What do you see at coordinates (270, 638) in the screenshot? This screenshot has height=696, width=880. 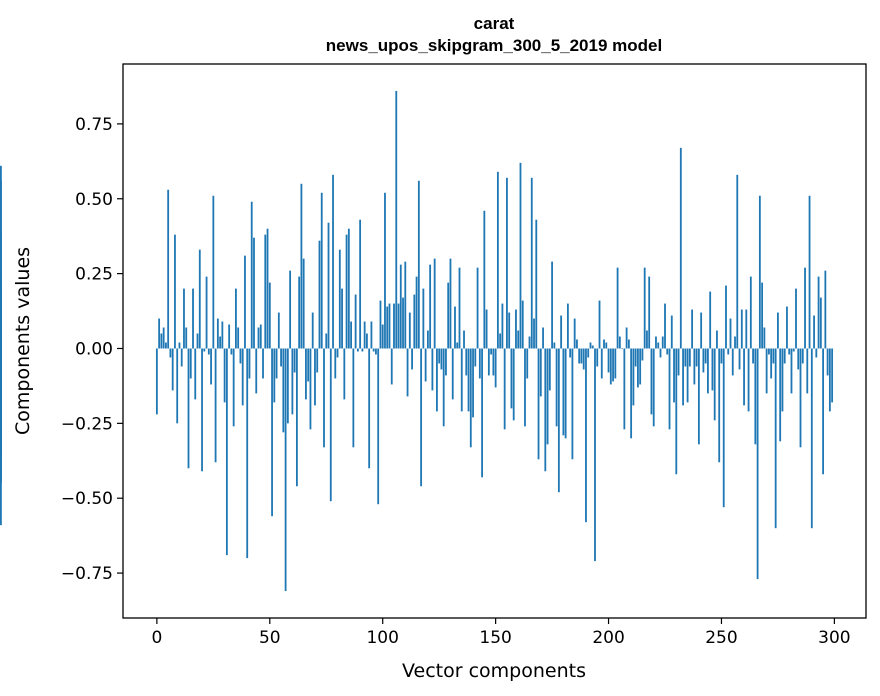 I see `x-tick-label: 50` at bounding box center [270, 638].